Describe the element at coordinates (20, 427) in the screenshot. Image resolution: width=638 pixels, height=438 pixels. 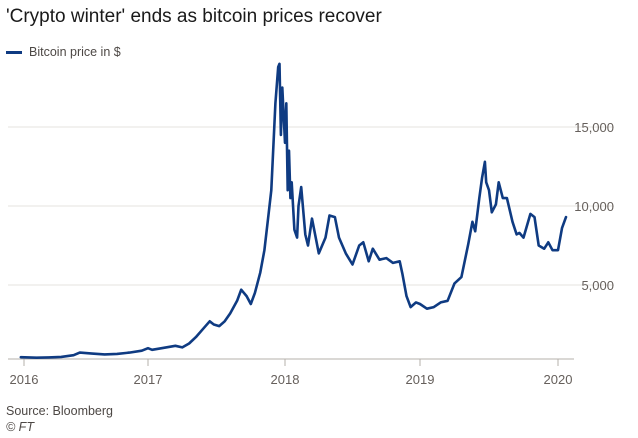
I see `credit-note: © FT` at that location.